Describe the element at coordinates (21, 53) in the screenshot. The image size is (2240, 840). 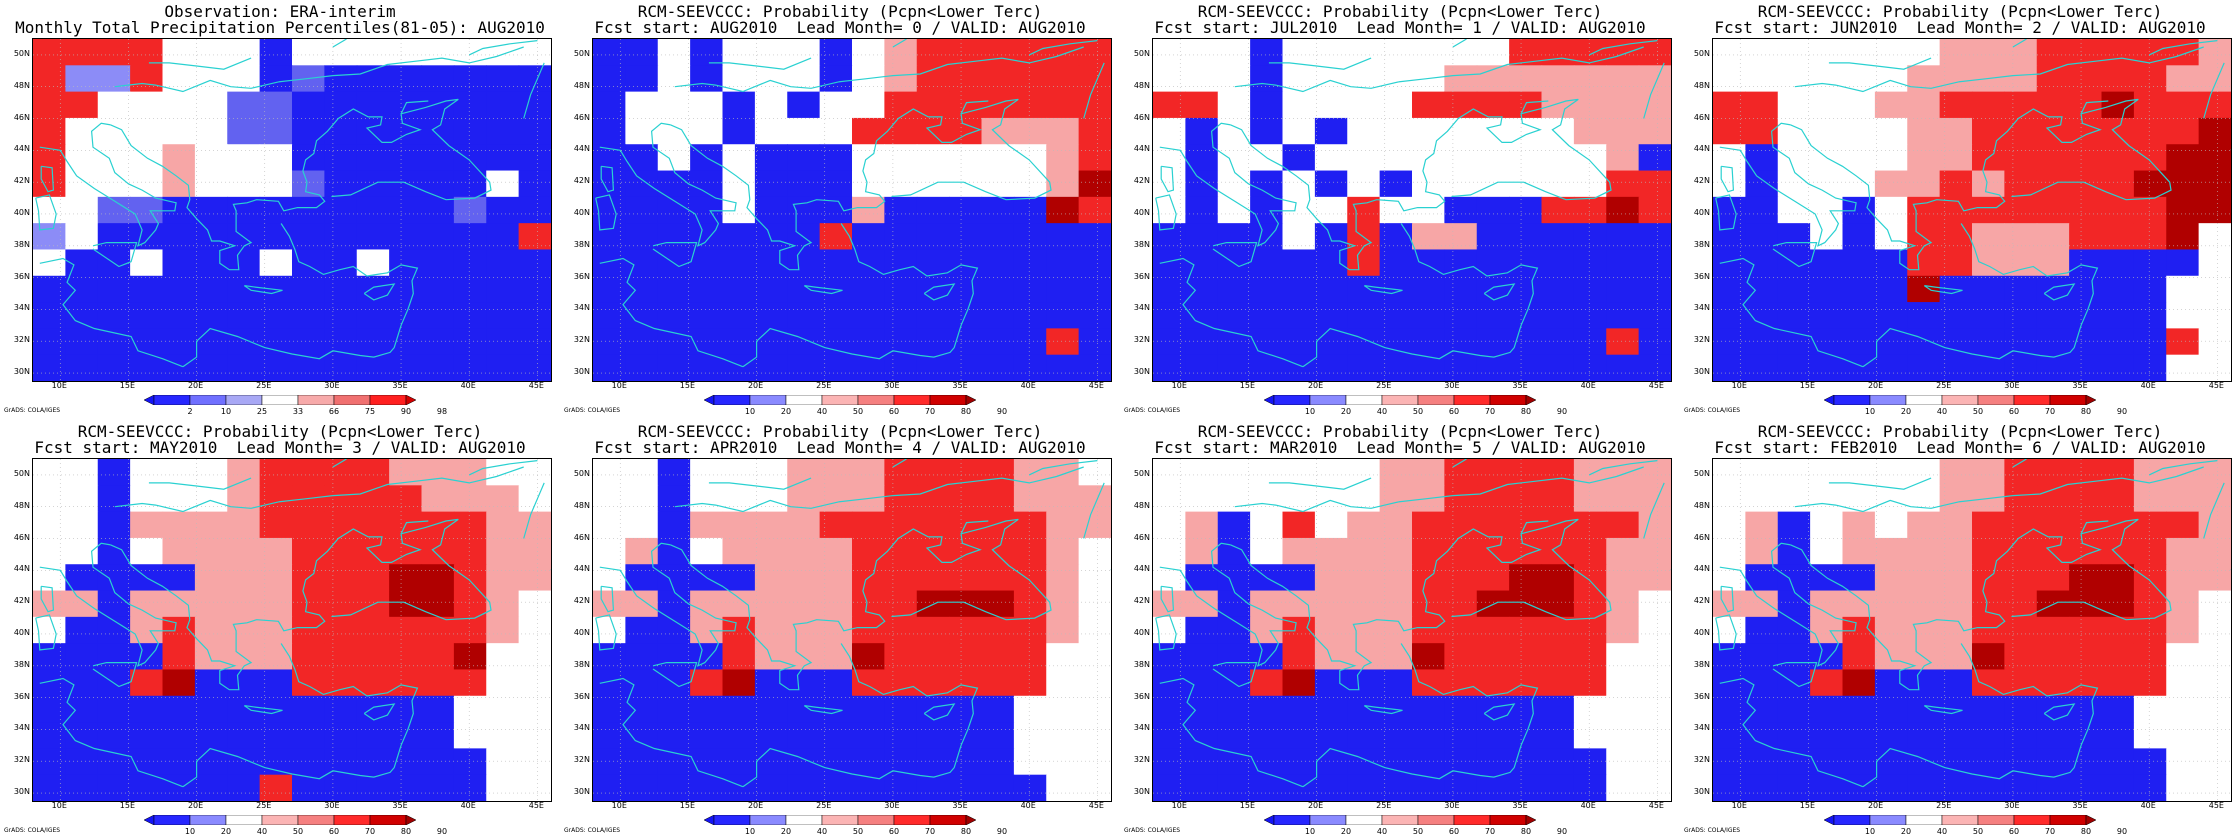
I see `lat-tick-label: 50N` at that location.